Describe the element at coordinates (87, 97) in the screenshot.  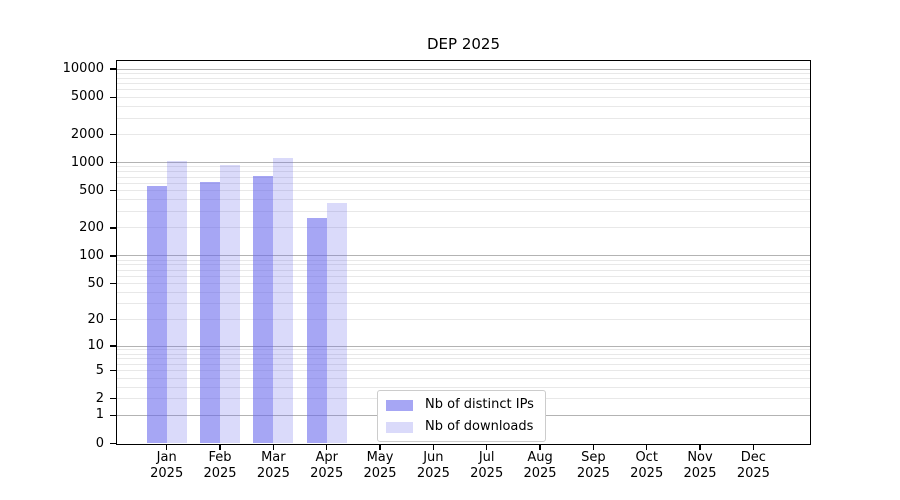
I see `y-tick-label-5000: 5000` at that location.